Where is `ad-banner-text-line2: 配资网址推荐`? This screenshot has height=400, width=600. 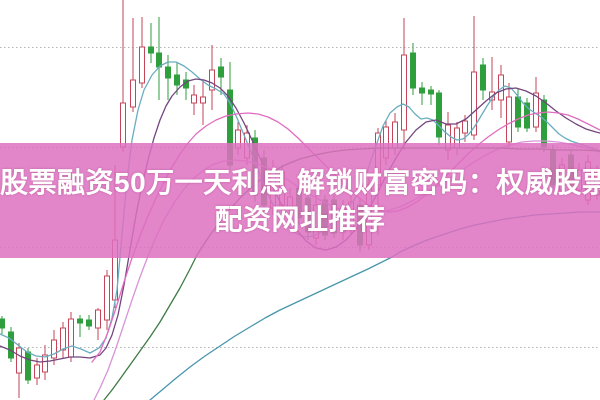
ad-banner-text-line2: 配资网址推荐 is located at coordinates (300, 219).